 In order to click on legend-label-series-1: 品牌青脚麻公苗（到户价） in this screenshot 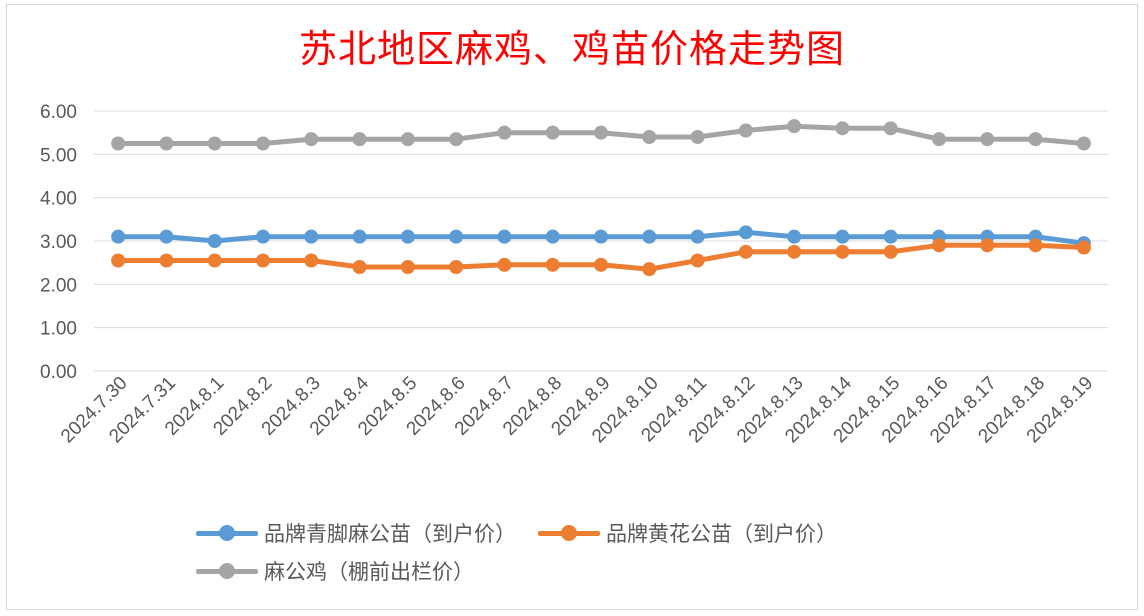, I will do `click(390, 534)`.